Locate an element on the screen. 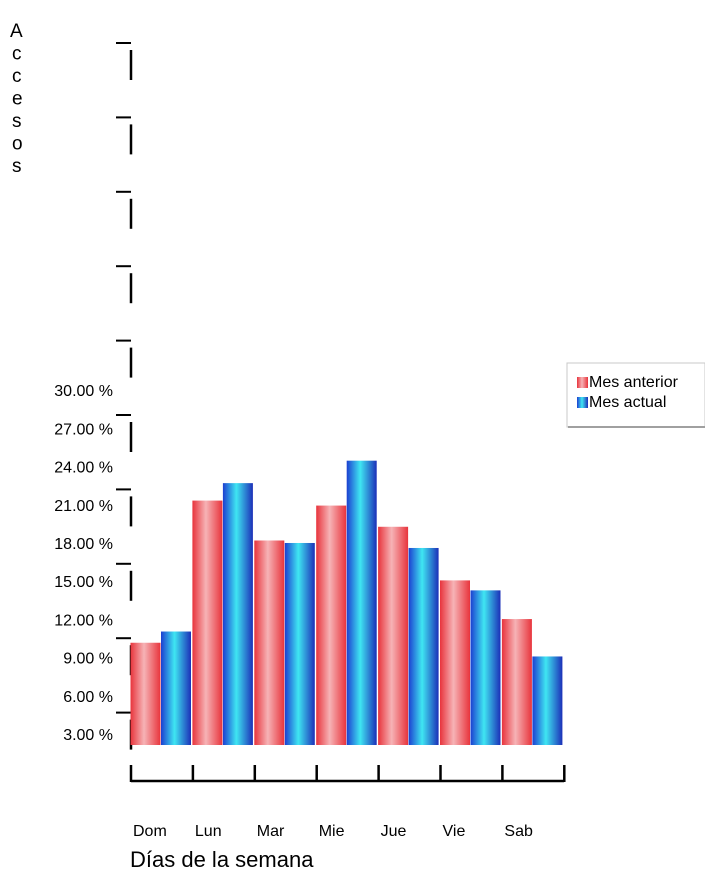 The width and height of the screenshot is (705, 872). y-tick-label: 27.00 % is located at coordinates (83, 429).